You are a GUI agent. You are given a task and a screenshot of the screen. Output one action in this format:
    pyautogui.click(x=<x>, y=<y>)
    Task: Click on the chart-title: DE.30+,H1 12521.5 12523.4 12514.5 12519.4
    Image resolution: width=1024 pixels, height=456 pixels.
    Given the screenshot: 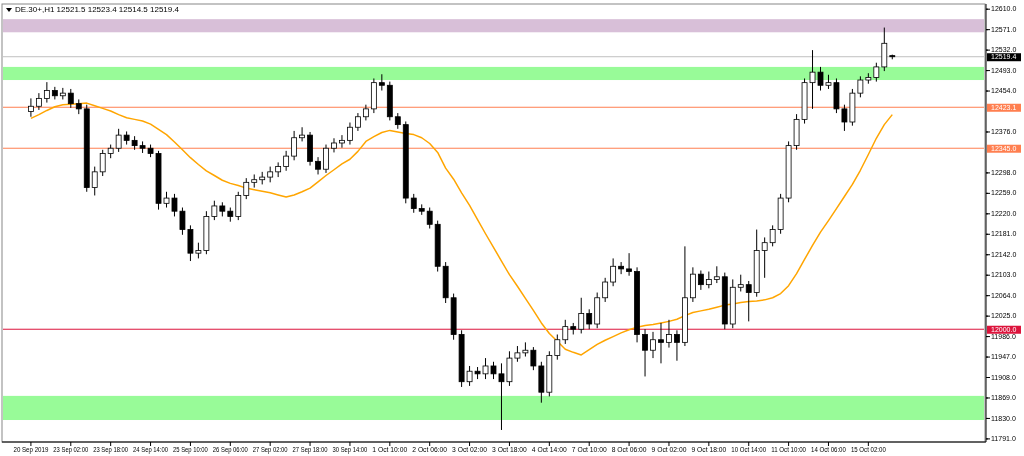 What is the action you would take?
    pyautogui.click(x=97, y=9)
    